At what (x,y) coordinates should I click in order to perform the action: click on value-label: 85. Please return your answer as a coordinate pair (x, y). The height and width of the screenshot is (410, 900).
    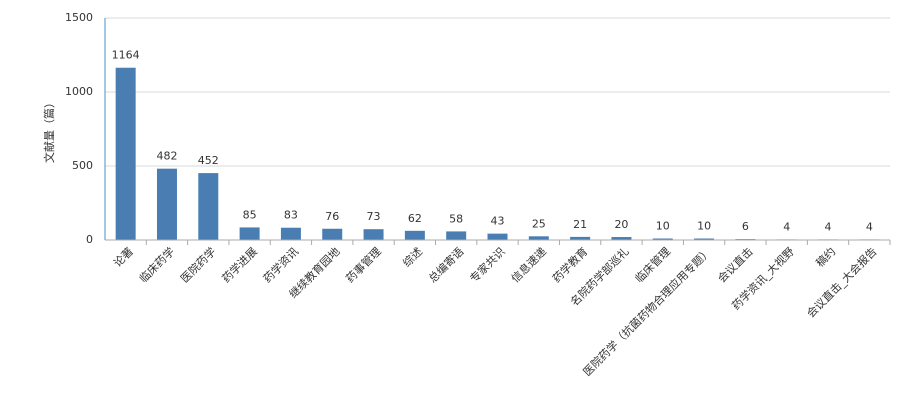
    Looking at the image, I should click on (250, 214).